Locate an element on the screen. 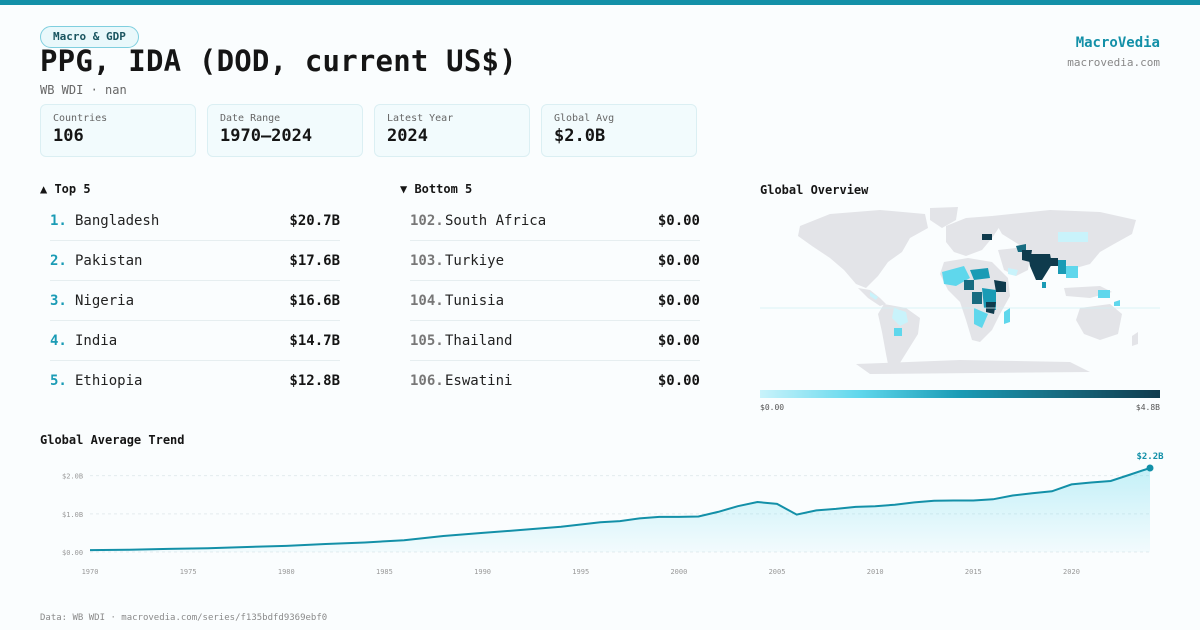 This screenshot has height=630, width=1200. x-tick-label: 2000 is located at coordinates (678, 572).